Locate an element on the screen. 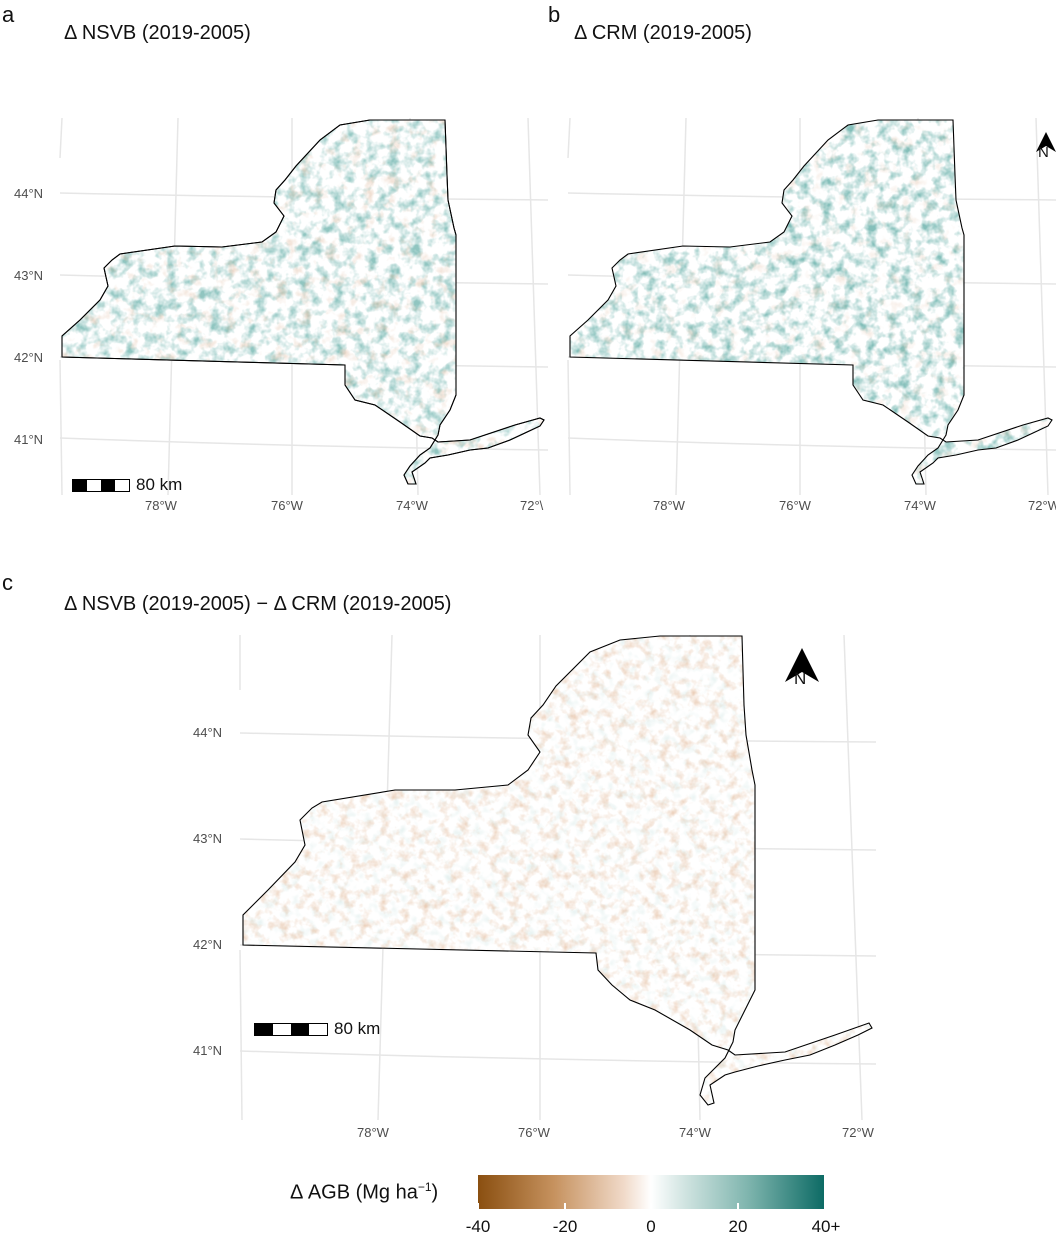 Image resolution: width=1056 pixels, height=1250 pixels. panel-c-title: Δ NSVB (2019-2005) − Δ CRM (2019-2005) is located at coordinates (258, 604).